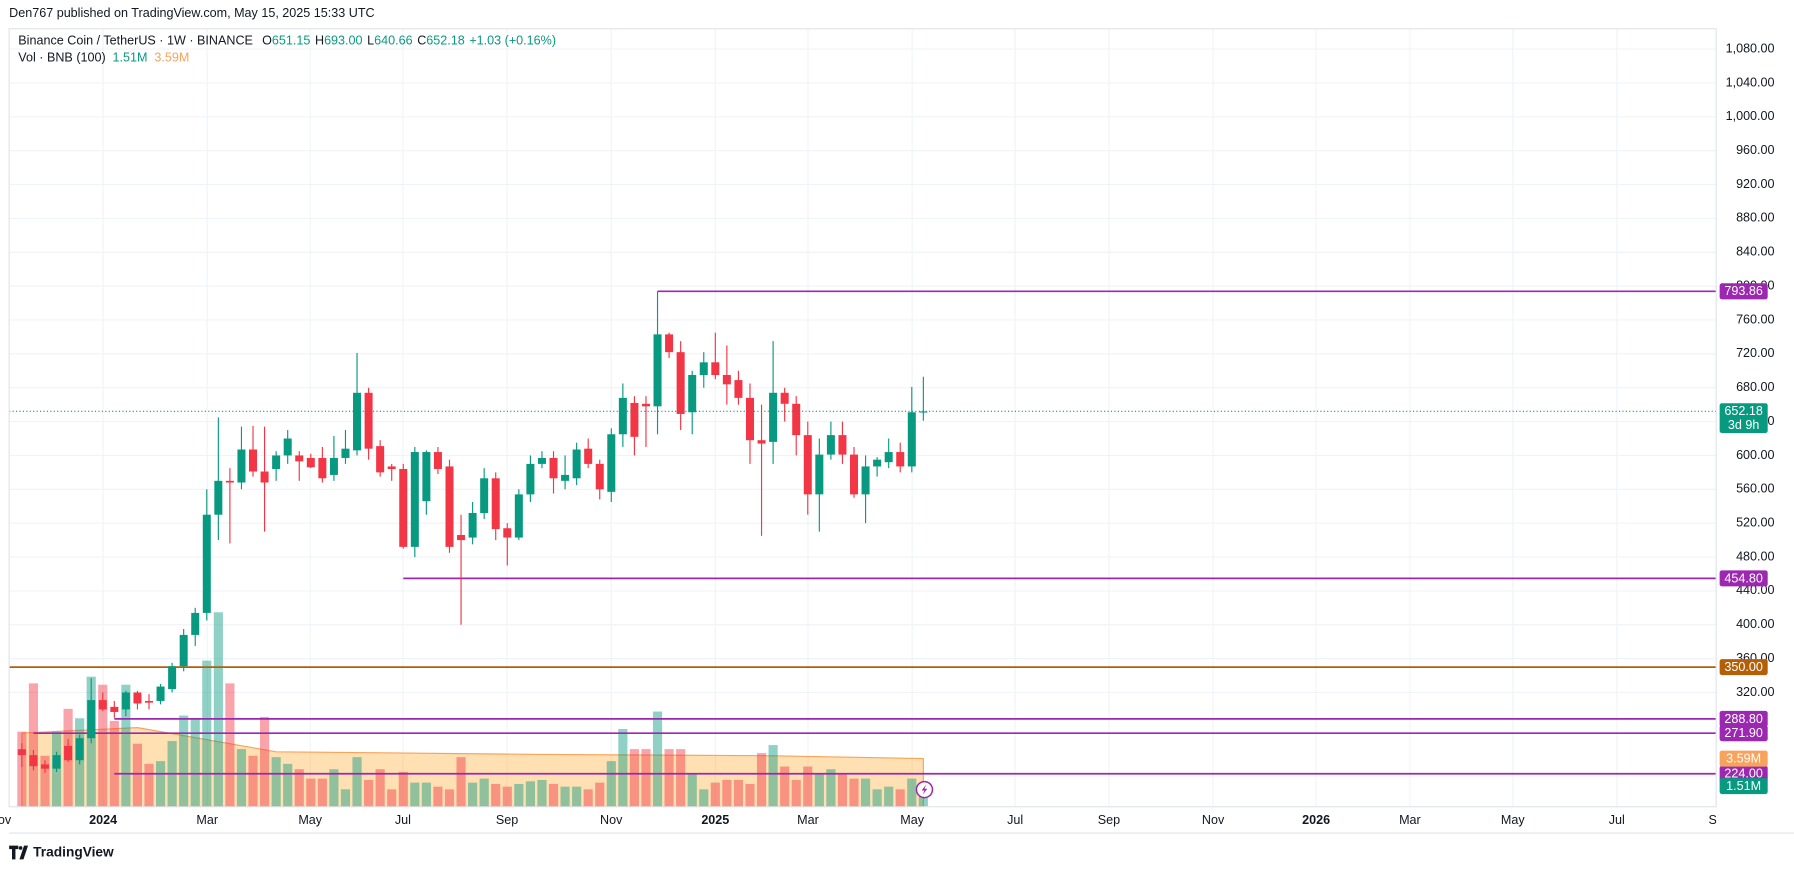 The width and height of the screenshot is (1794, 871). I want to click on volume-ma-value: 3.59M, so click(171, 58).